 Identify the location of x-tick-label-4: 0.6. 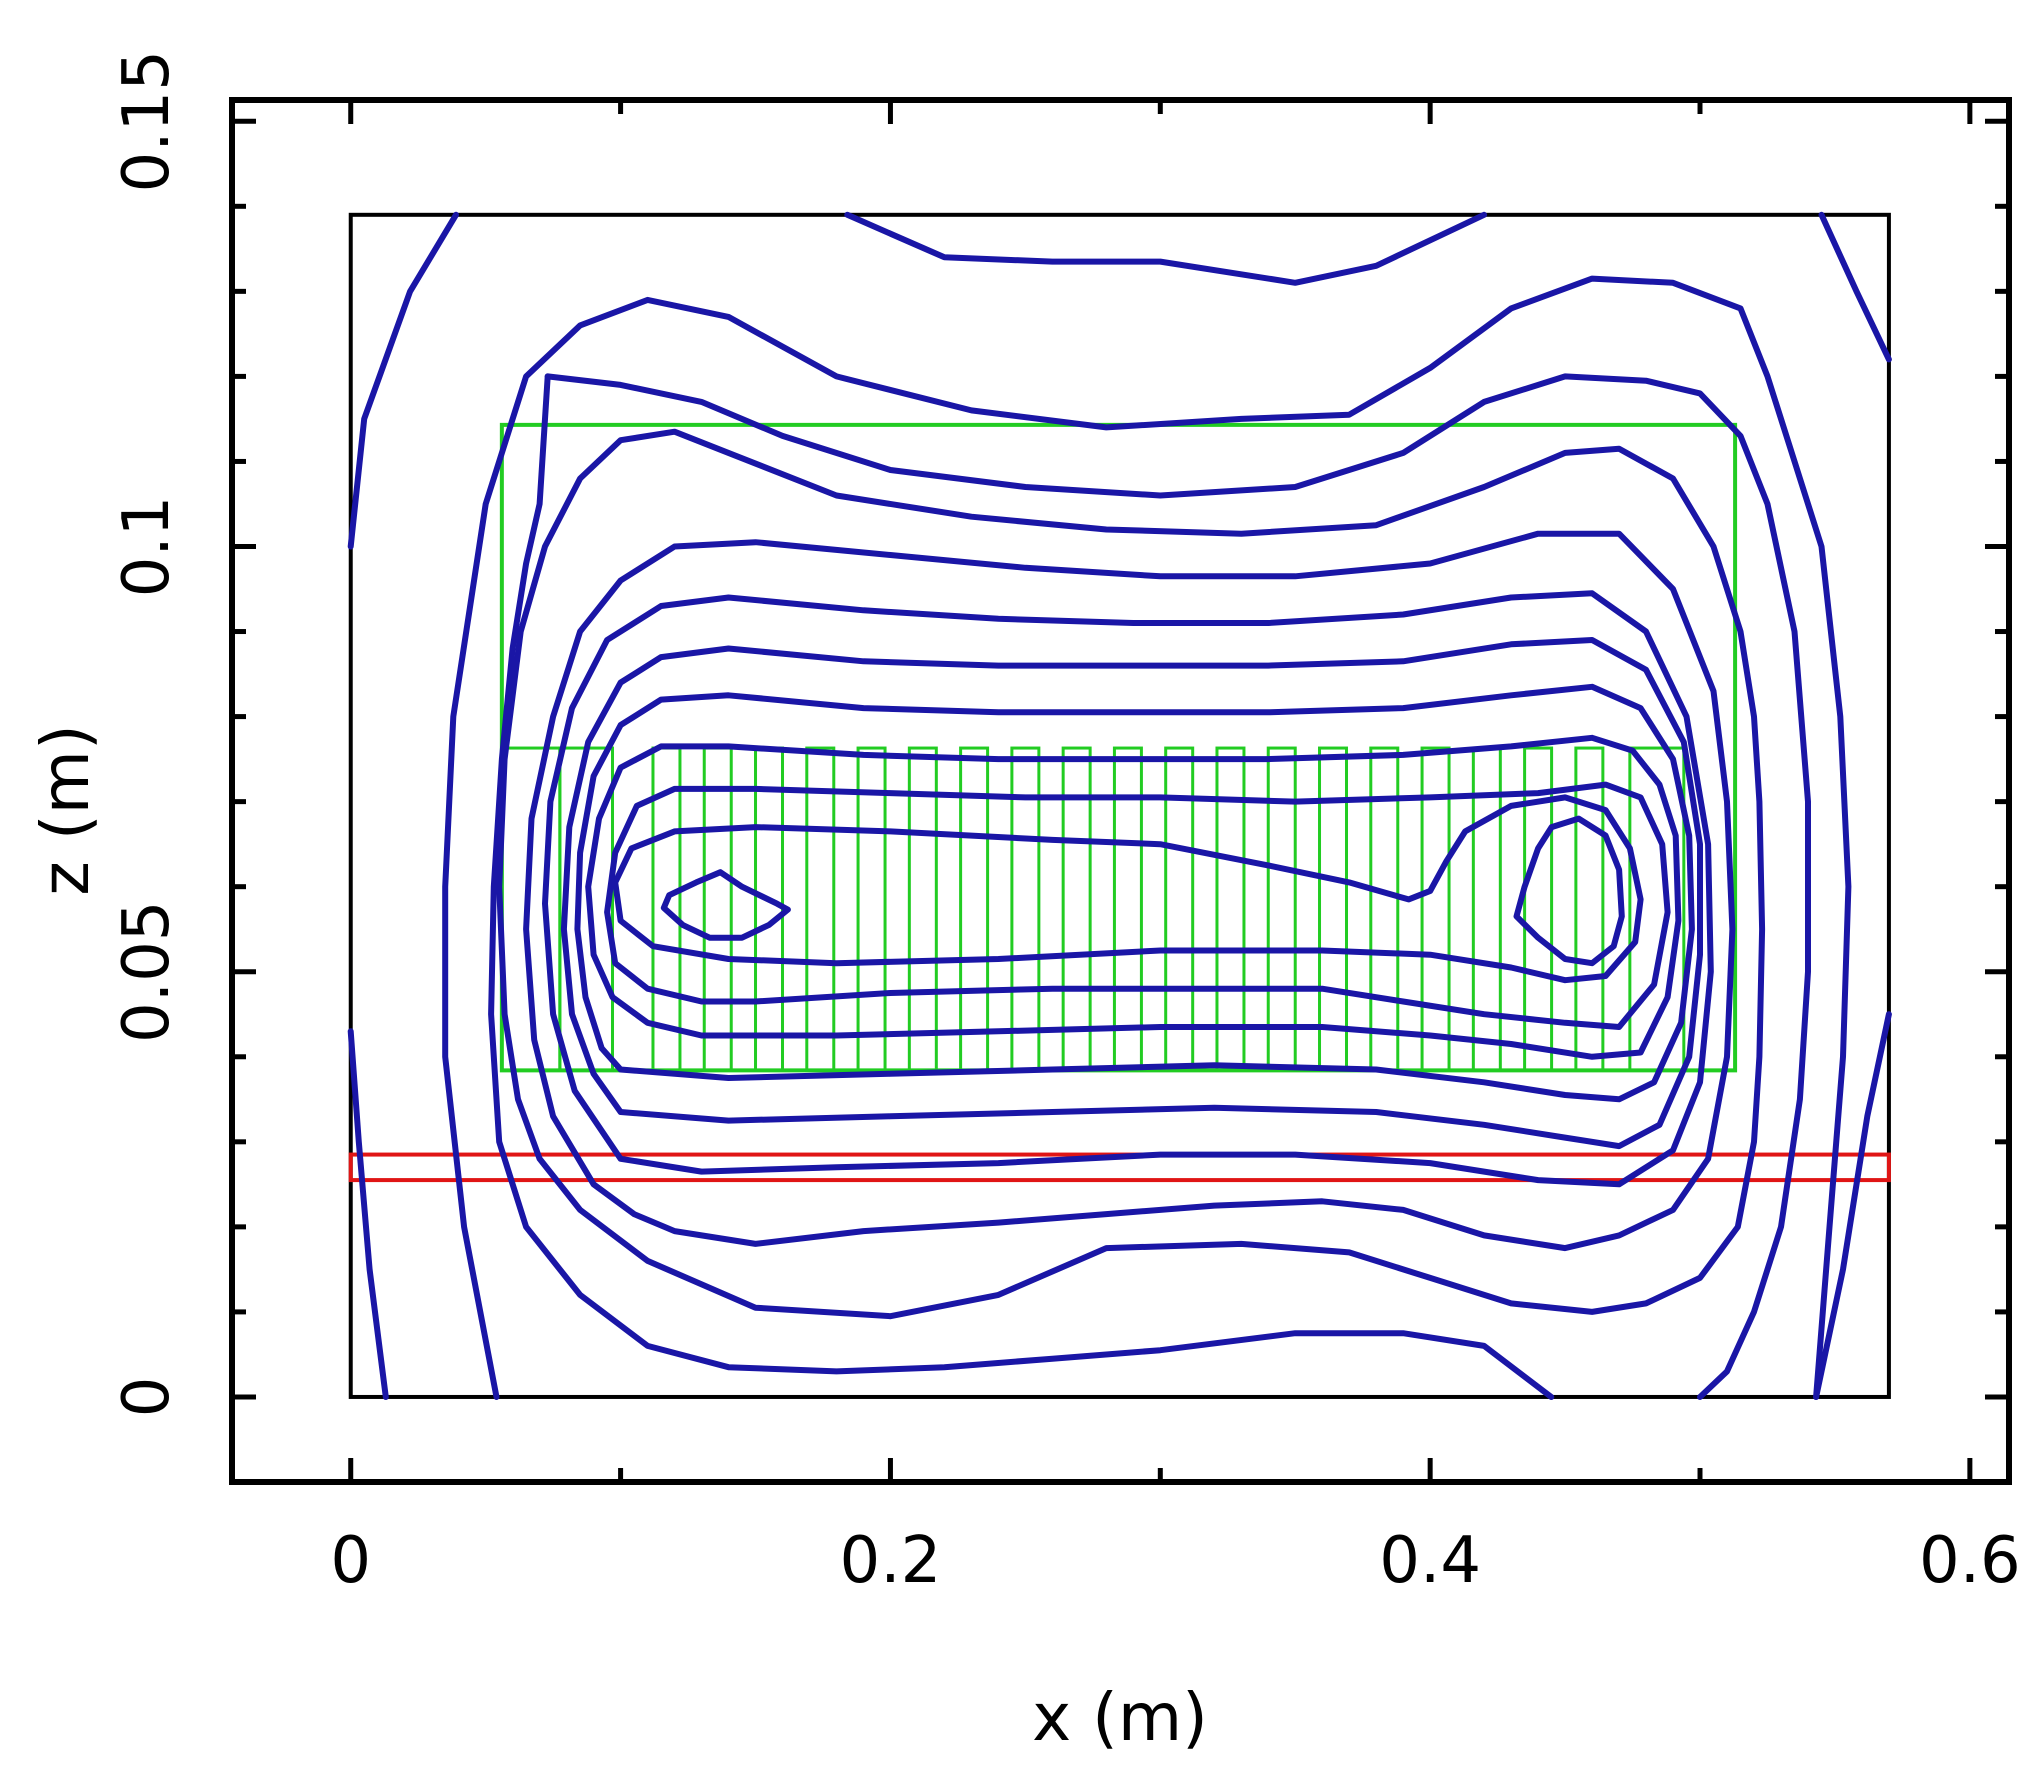
(1970, 1561).